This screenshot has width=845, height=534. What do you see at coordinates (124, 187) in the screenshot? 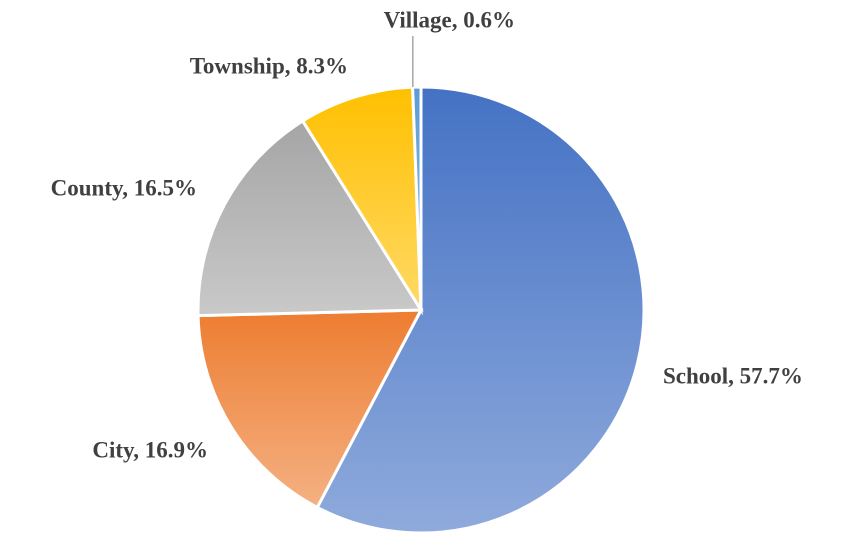
I see `data-label: County, 16.5%` at bounding box center [124, 187].